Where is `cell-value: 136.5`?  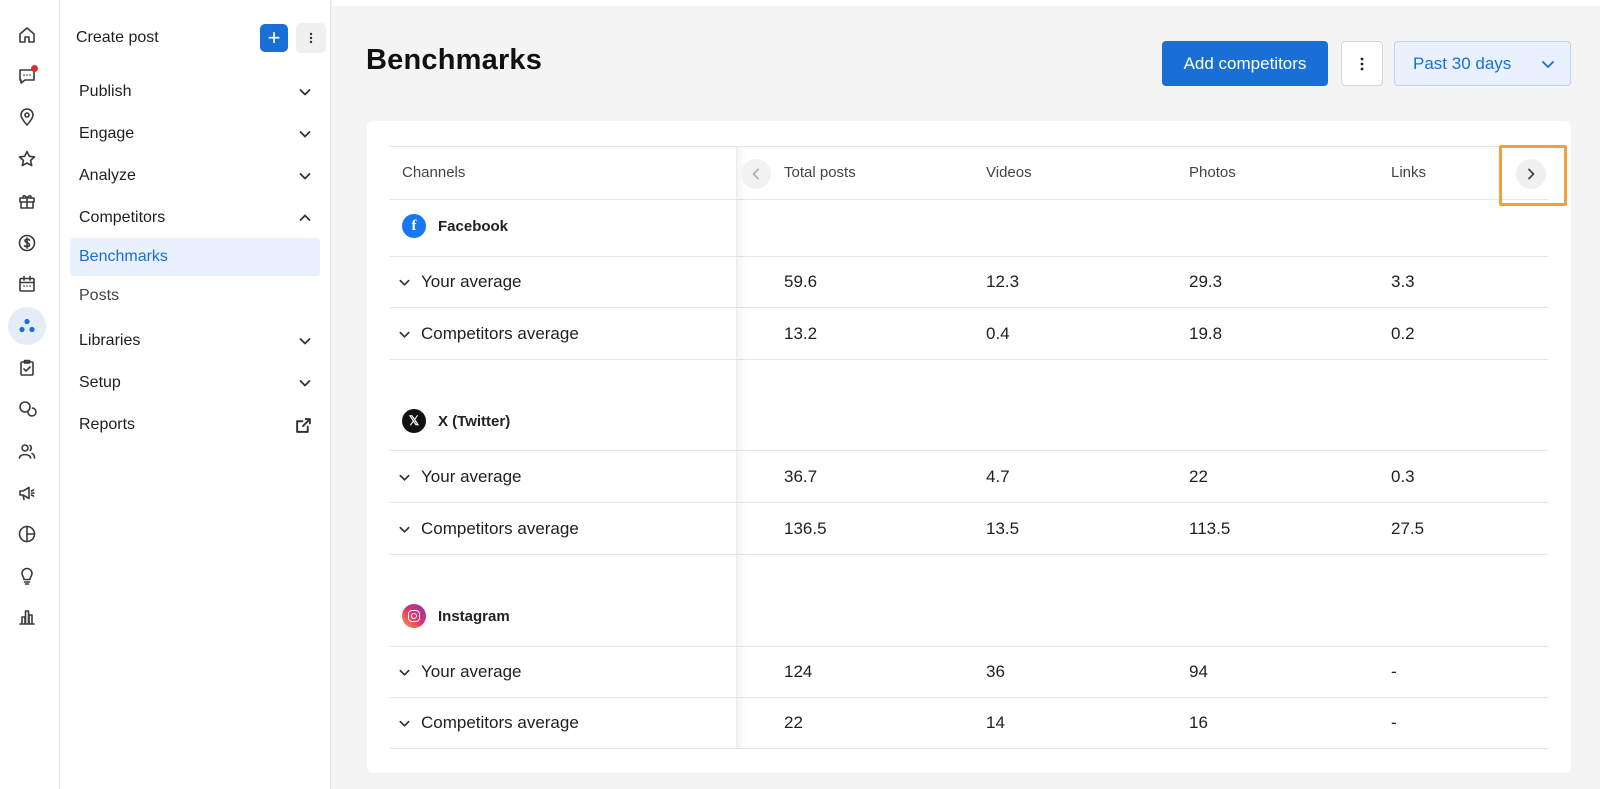
cell-value: 136.5 is located at coordinates (805, 528).